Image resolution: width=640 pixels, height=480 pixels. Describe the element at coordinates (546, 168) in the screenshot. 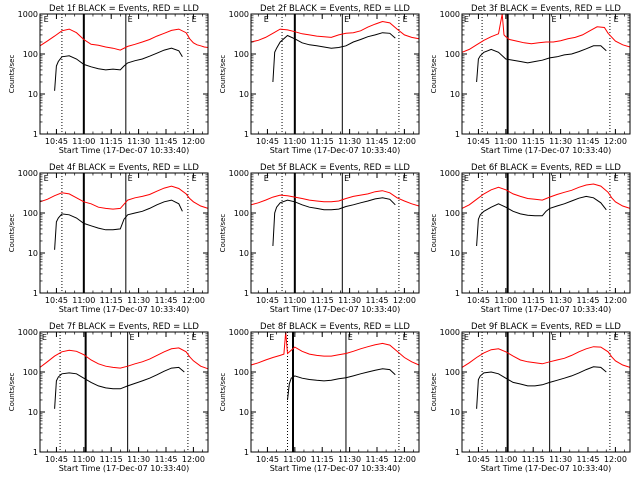

I see `panel-title: Det 6f BLACK = Events, RED = LLD` at that location.